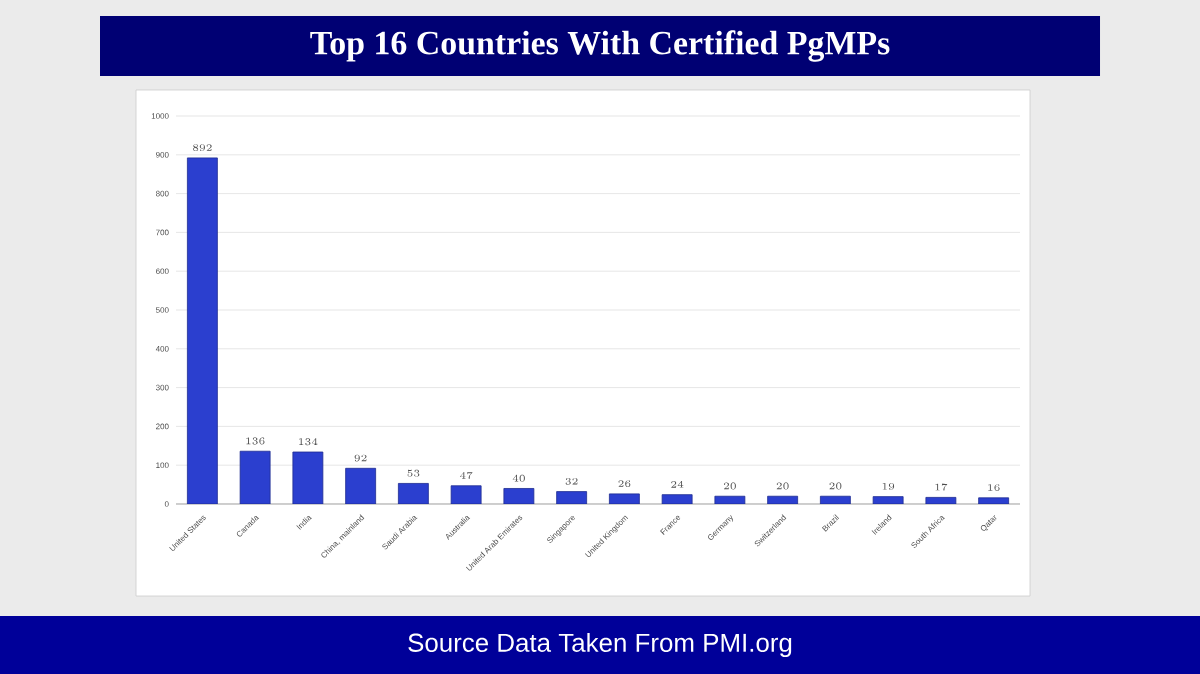  I want to click on source-note: Source Data Taken From PMI.org, so click(600, 645).